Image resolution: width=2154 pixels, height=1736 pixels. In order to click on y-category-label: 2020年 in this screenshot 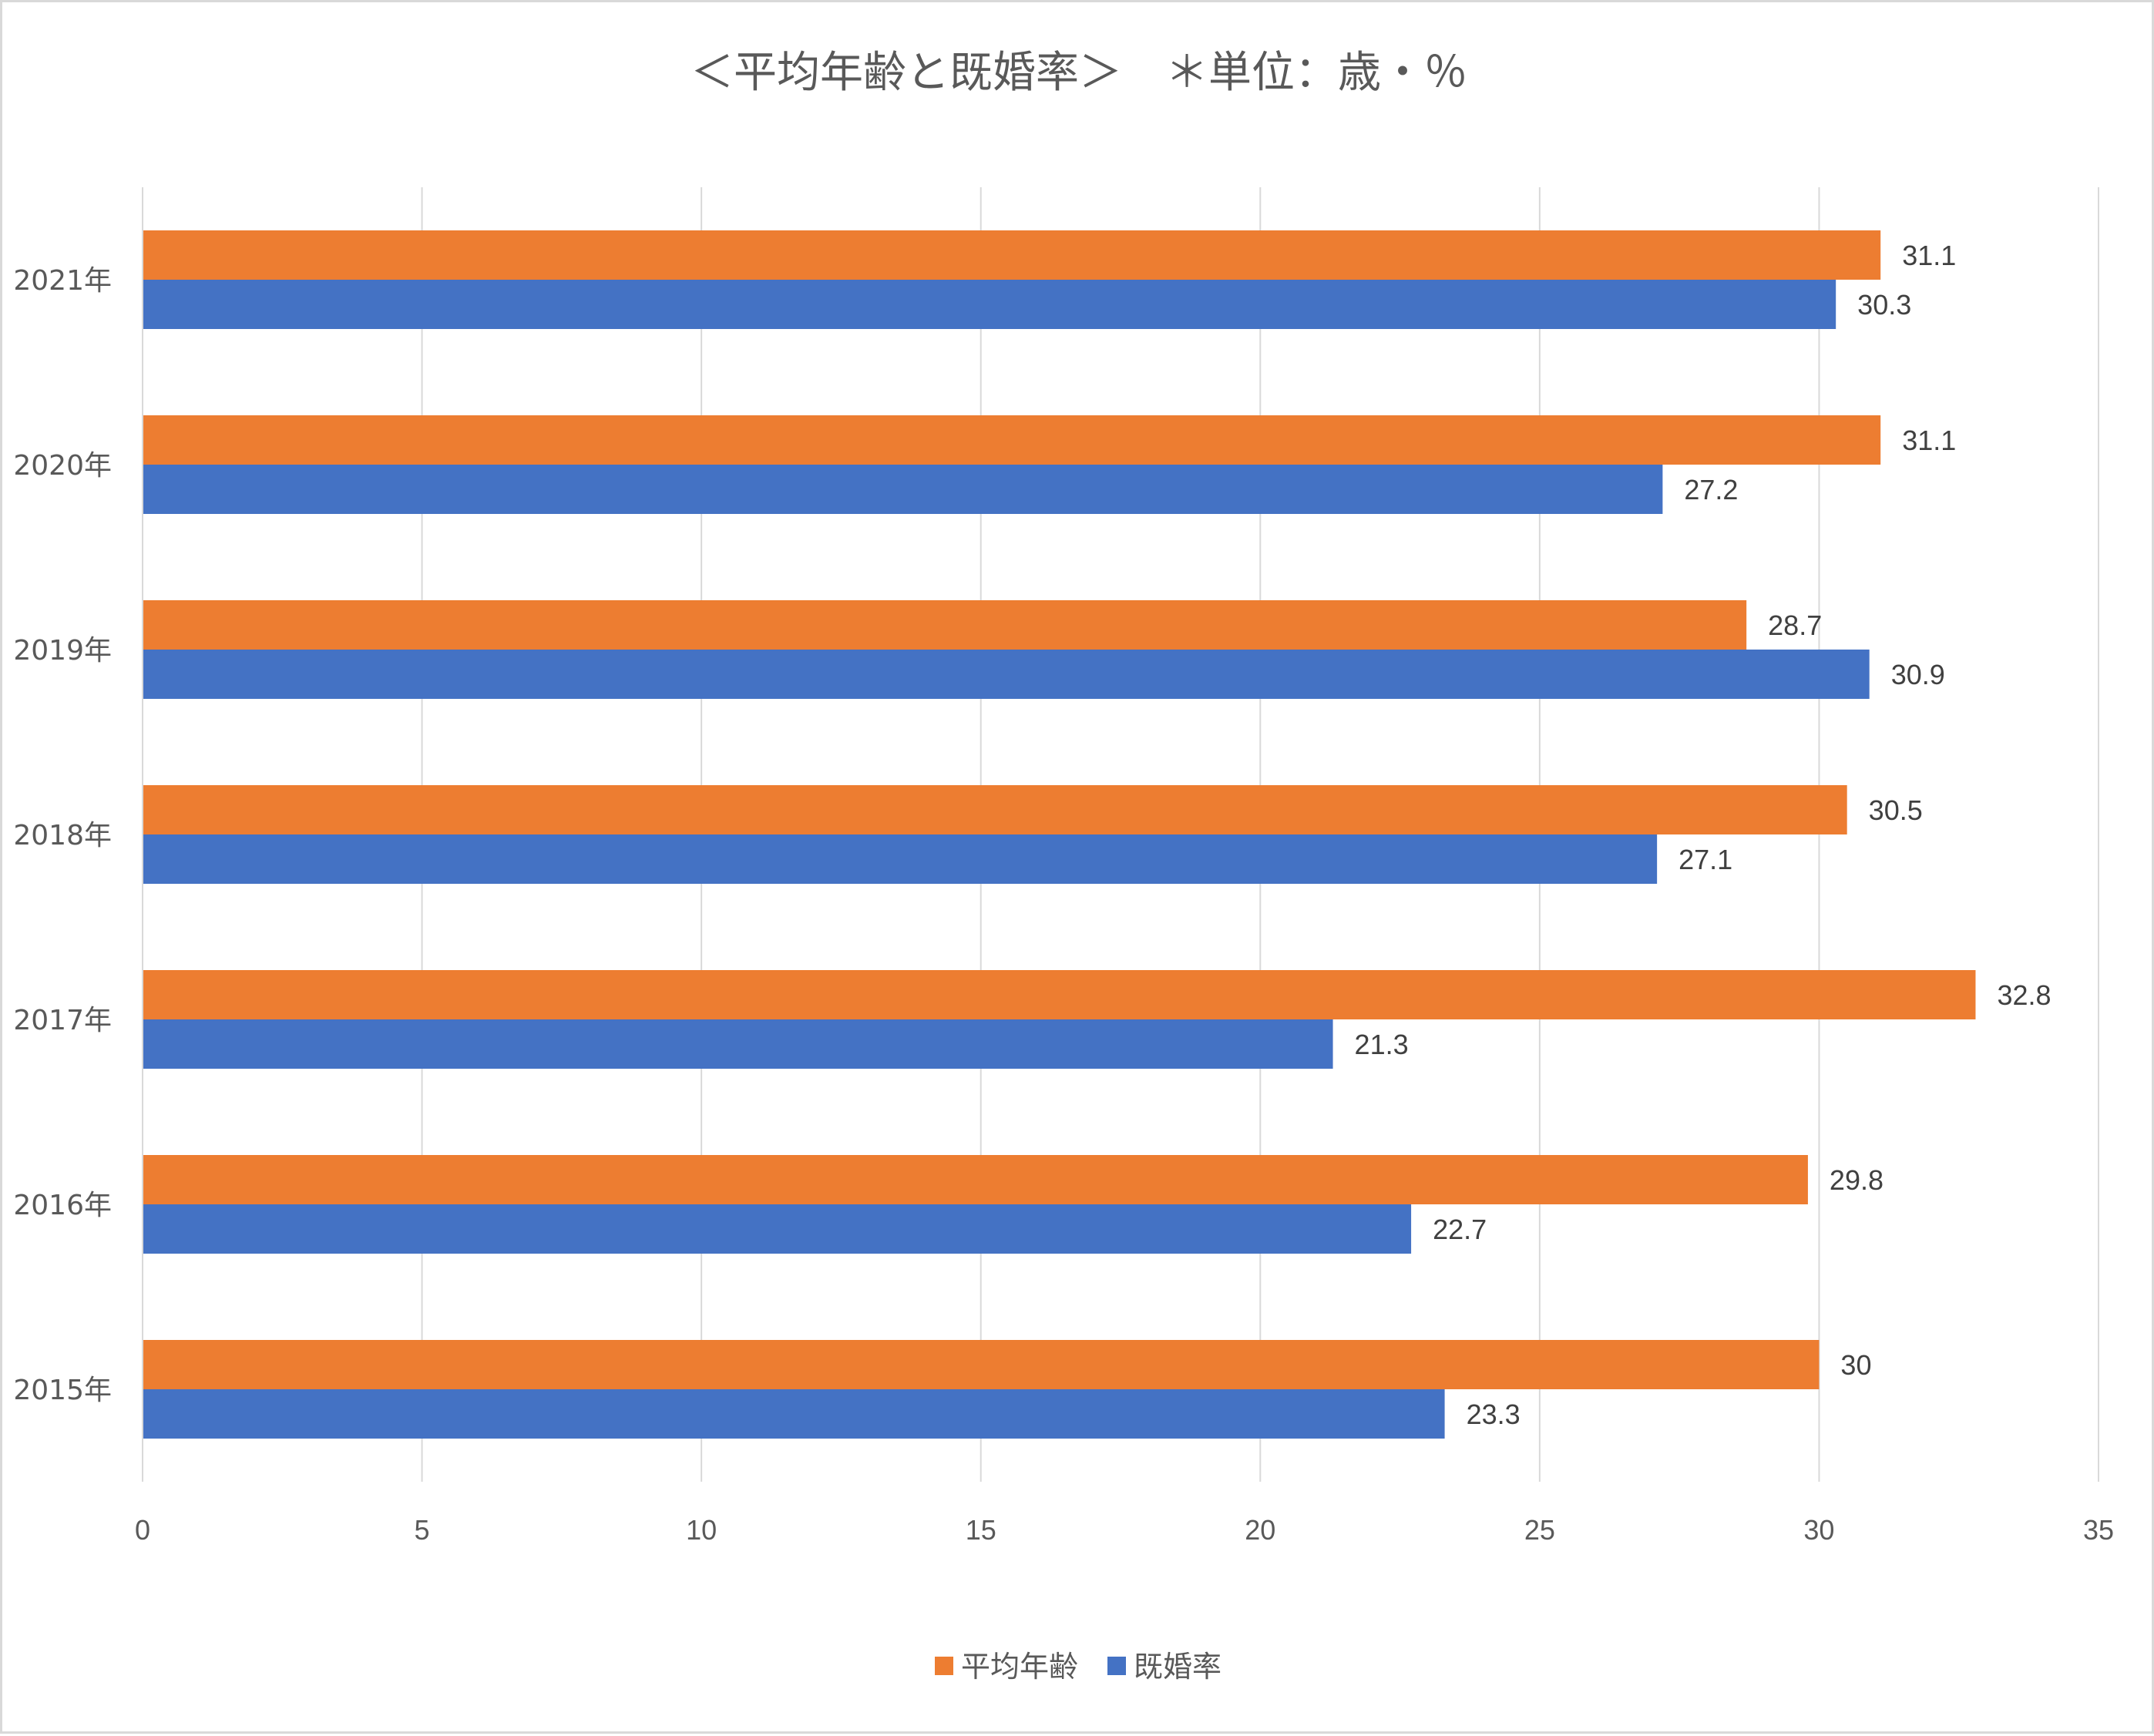, I will do `click(63, 466)`.